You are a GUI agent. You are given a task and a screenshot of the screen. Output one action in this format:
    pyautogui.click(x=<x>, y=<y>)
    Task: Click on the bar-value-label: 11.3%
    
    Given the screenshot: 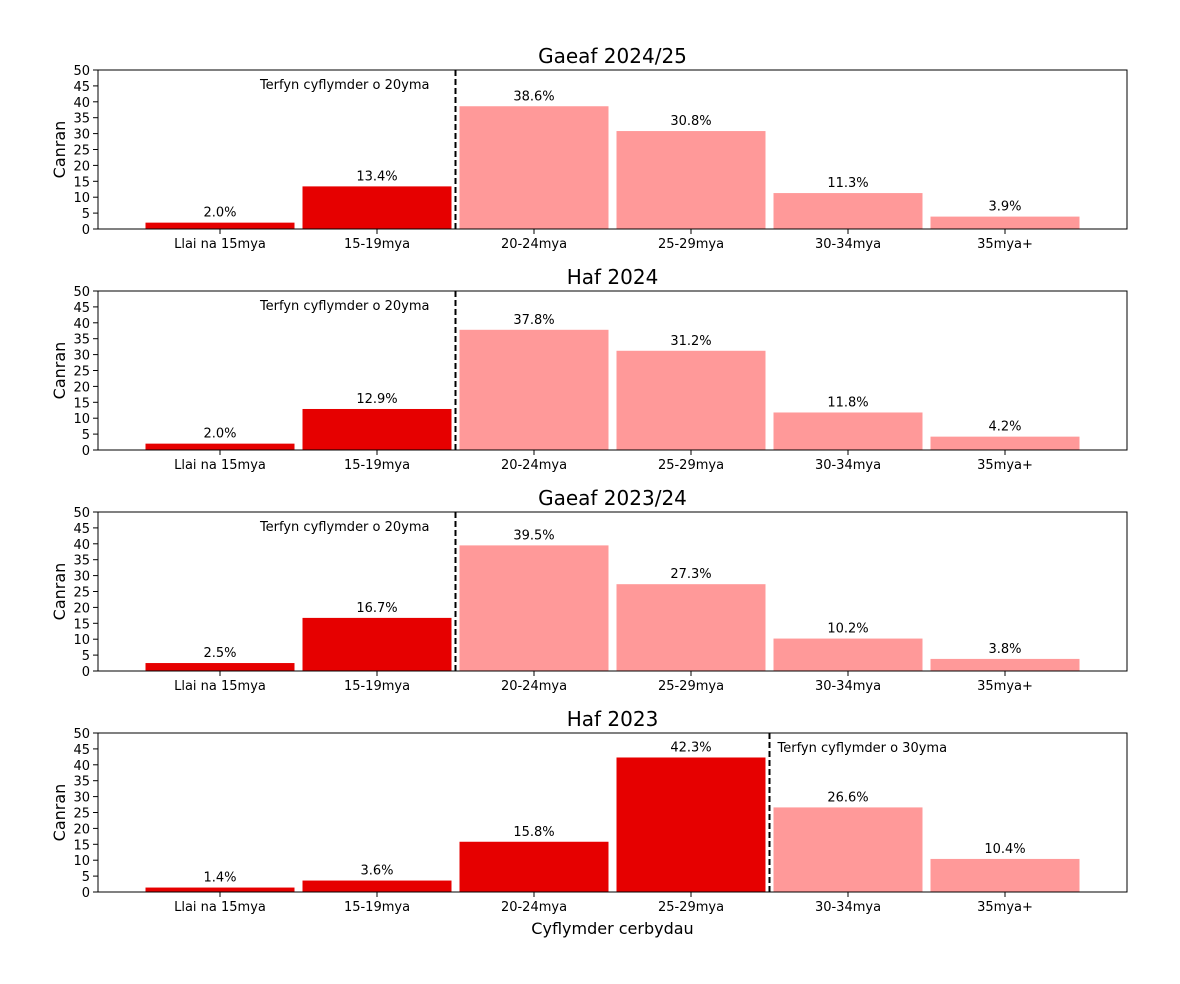 What is the action you would take?
    pyautogui.click(x=847, y=183)
    